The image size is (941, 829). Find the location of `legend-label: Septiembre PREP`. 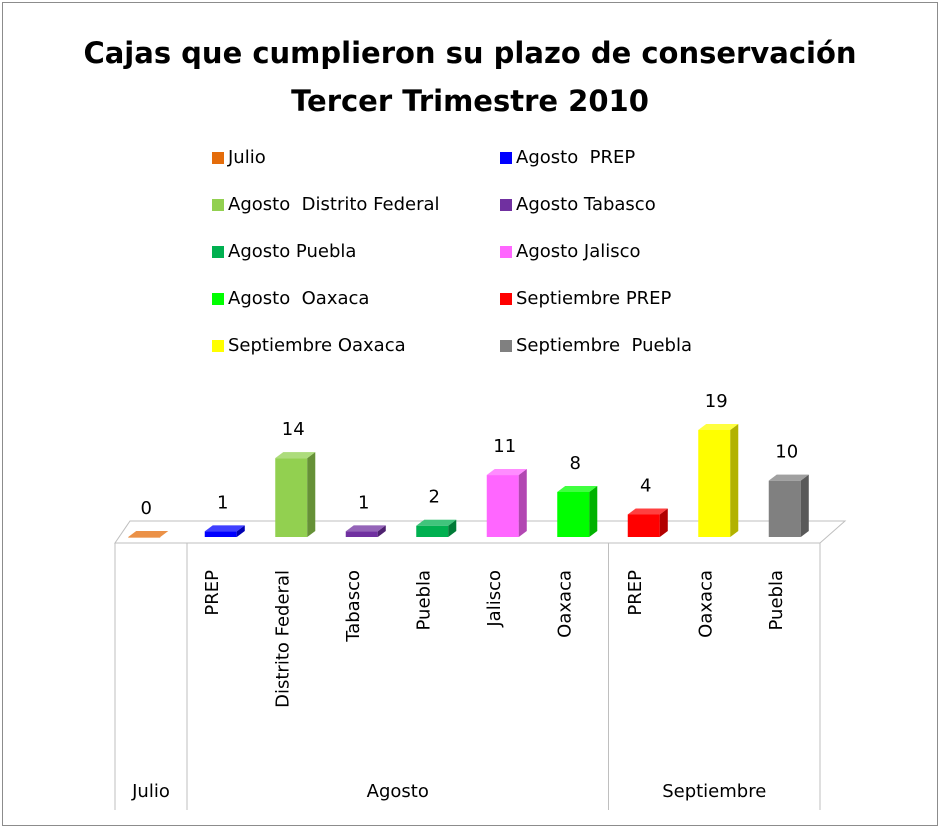

legend-label: Septiembre PREP is located at coordinates (594, 298).